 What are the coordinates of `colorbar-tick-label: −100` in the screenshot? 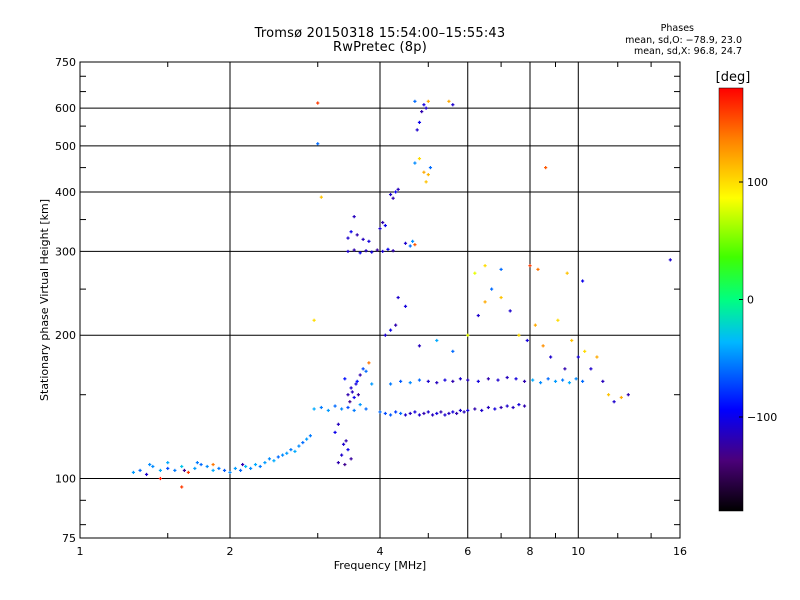 It's located at (762, 417).